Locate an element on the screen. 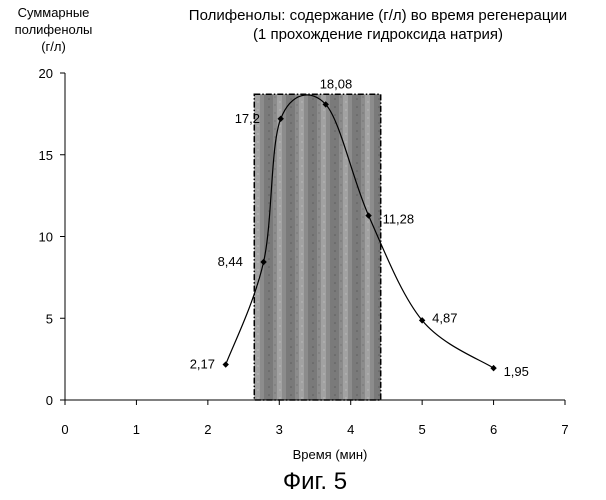 The height and width of the screenshot is (500, 606). data-label-3: 18,08 is located at coordinates (336, 83).